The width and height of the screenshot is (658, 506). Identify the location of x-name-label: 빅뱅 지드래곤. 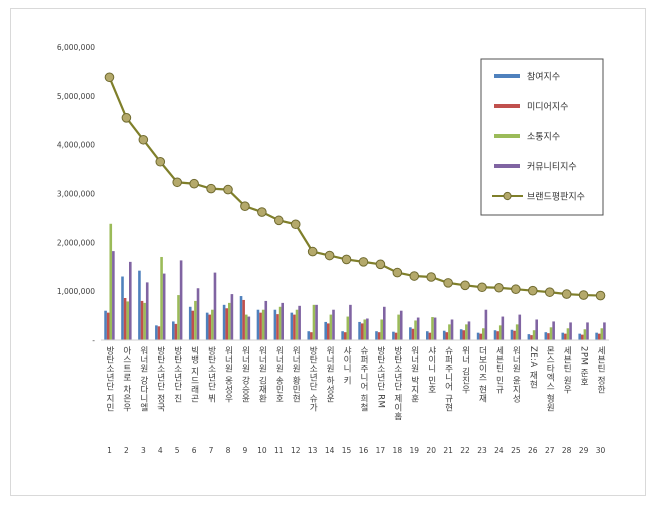
(194, 375).